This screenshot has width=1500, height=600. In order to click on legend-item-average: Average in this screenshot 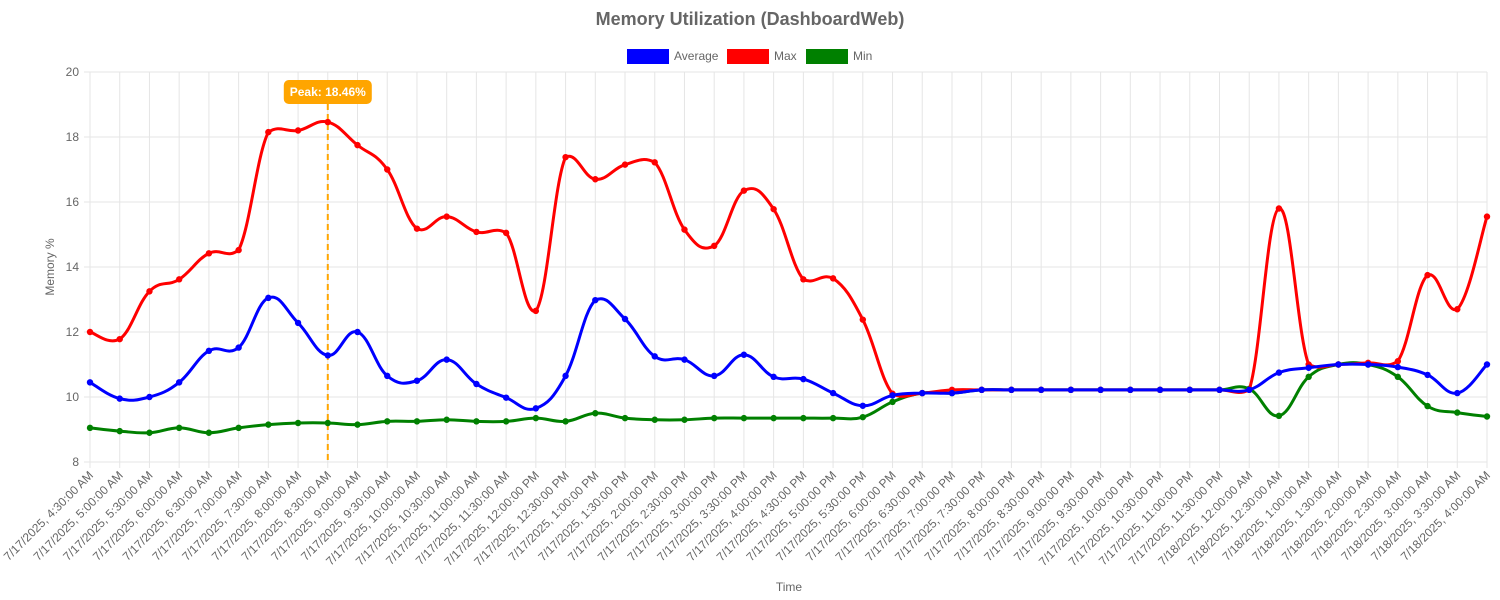, I will do `click(673, 56)`.